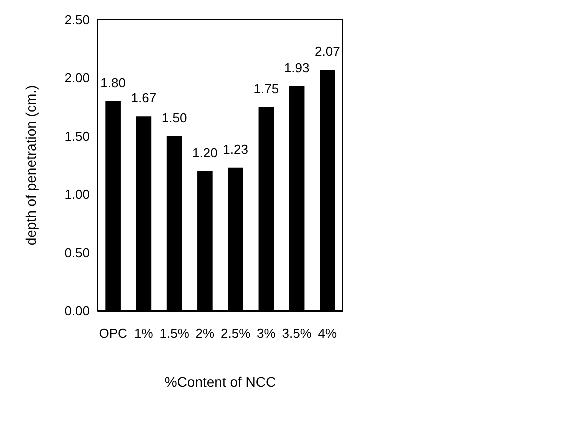 The height and width of the screenshot is (441, 565). I want to click on x-tick-label: 4%, so click(328, 333).